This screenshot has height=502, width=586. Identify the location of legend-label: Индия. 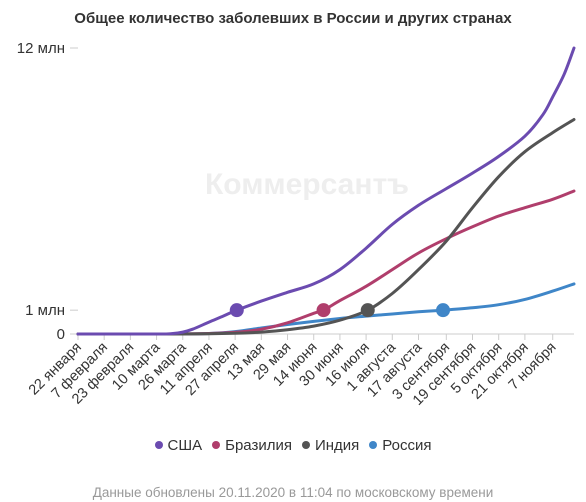
(337, 445).